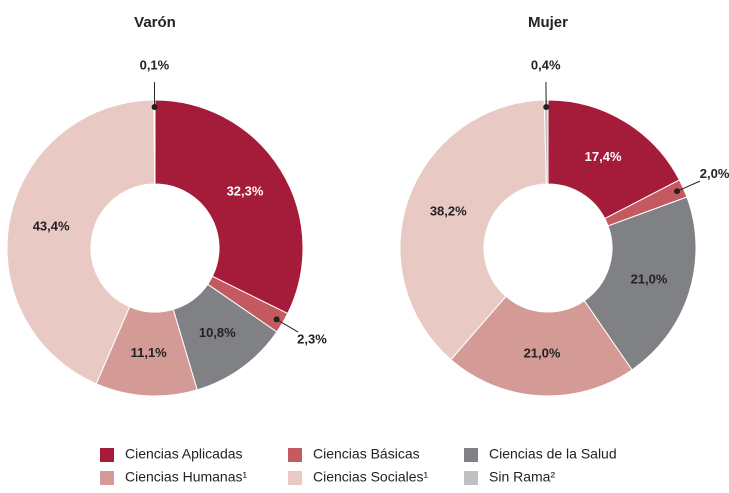  Describe the element at coordinates (217, 332) in the screenshot. I see `value-label: 10,8%` at that location.